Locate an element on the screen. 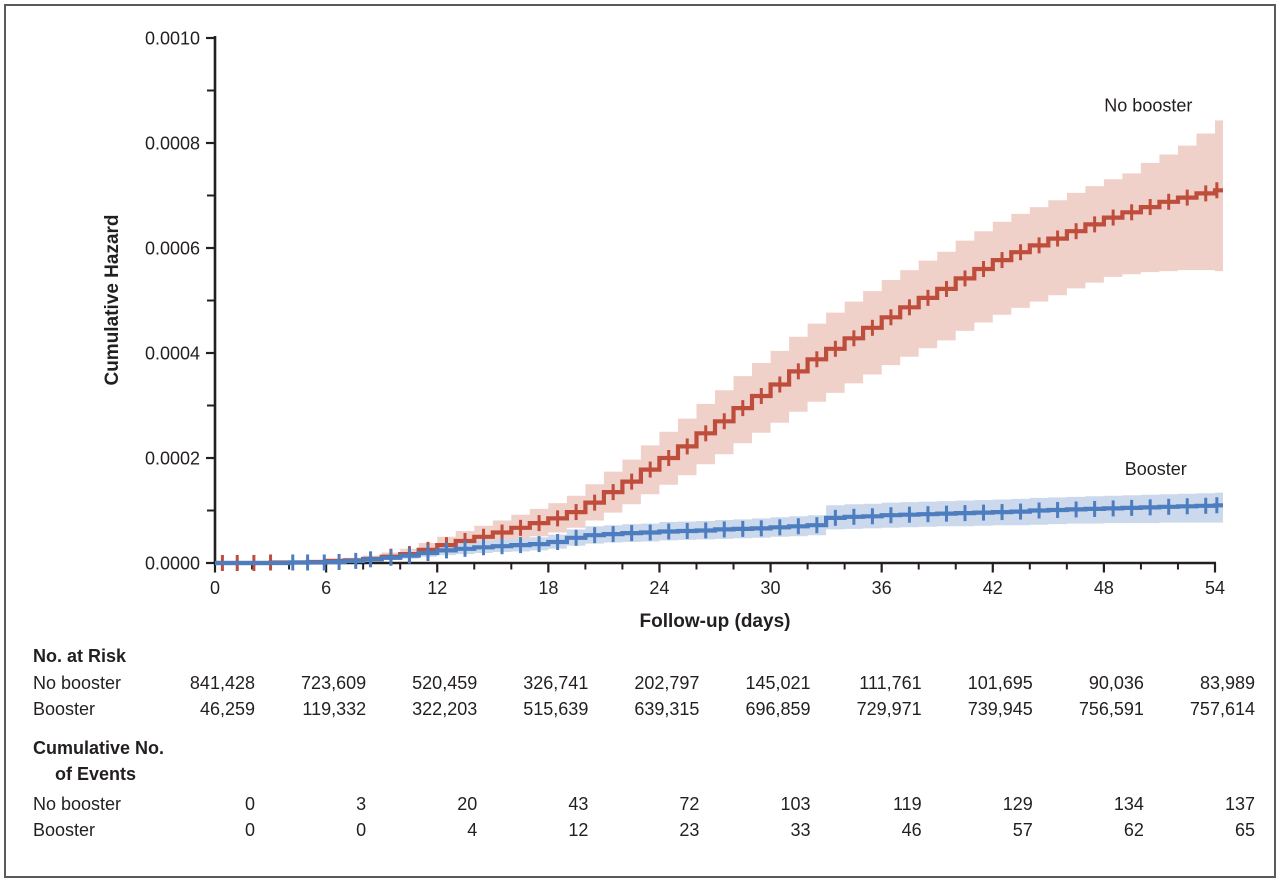 The image size is (1280, 882). x-tick-label: 48 is located at coordinates (1104, 588).